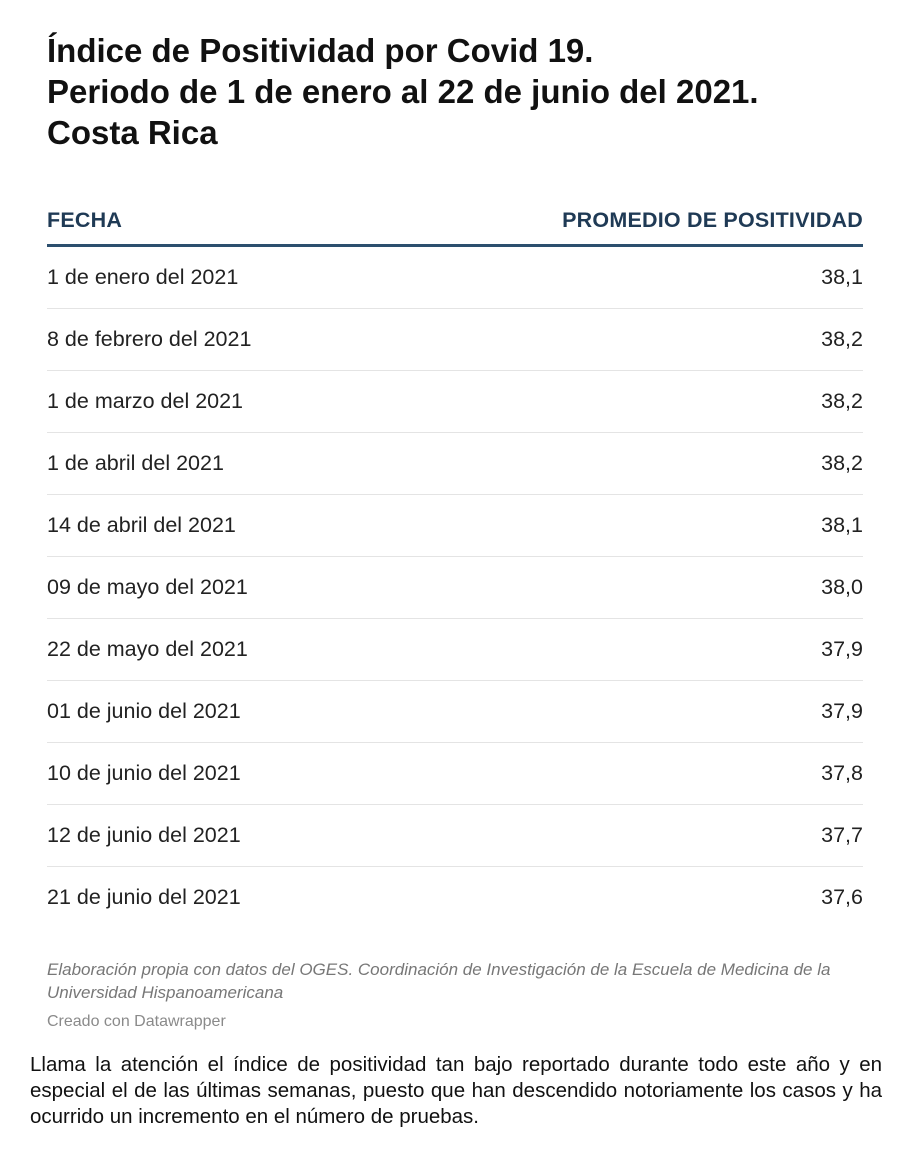 The height and width of the screenshot is (1162, 920). Describe the element at coordinates (842, 587) in the screenshot. I see `cell-promedio: 38,0` at that location.